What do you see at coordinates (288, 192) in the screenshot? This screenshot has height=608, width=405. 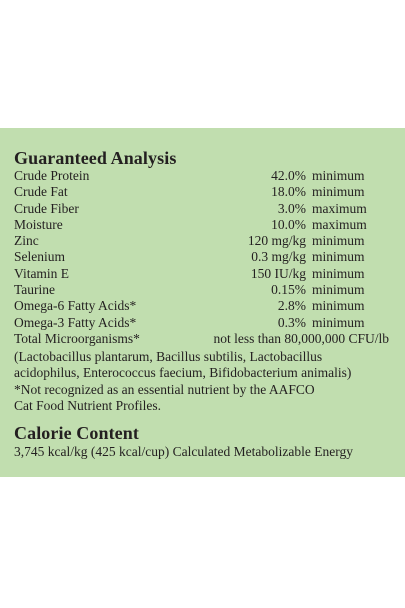 I see `nutrient-value: 18.0%` at bounding box center [288, 192].